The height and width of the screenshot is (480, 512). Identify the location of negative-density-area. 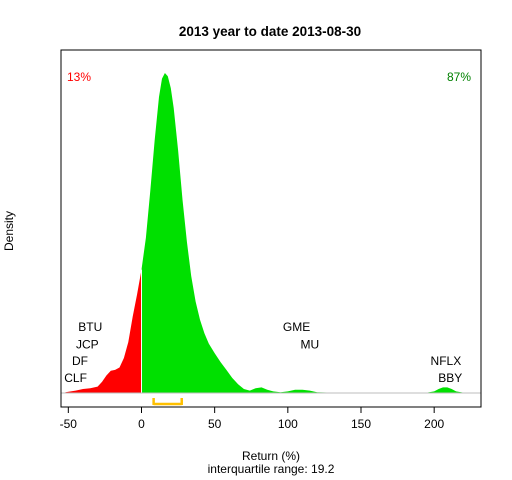
(103, 331).